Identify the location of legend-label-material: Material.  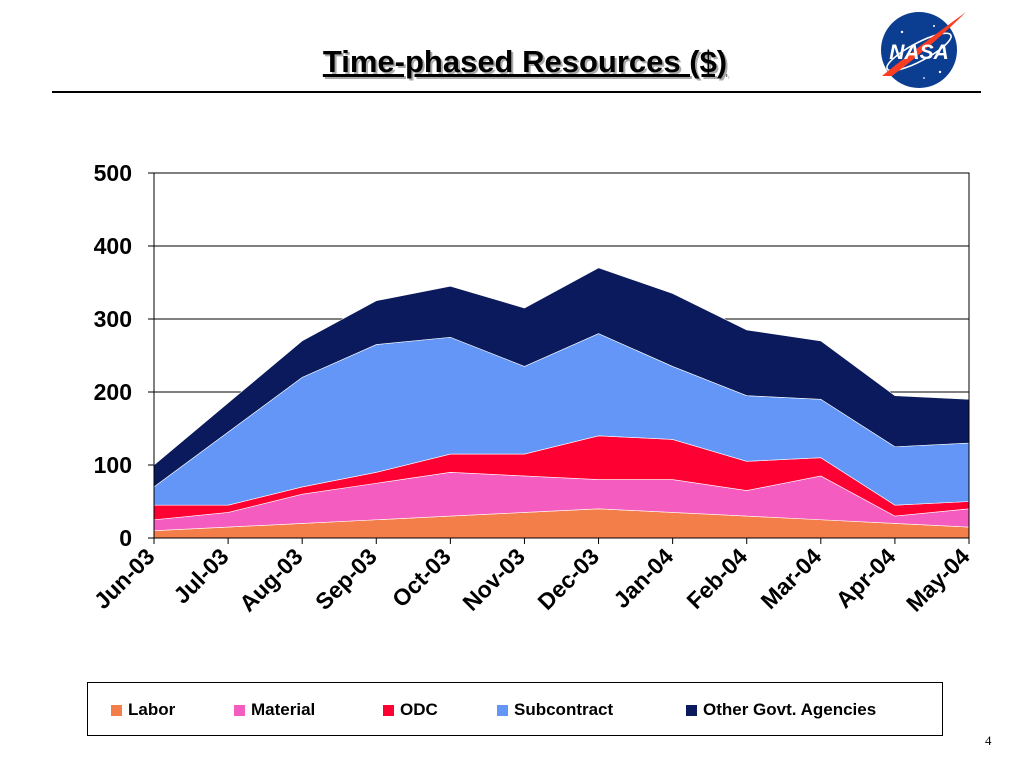
(283, 709).